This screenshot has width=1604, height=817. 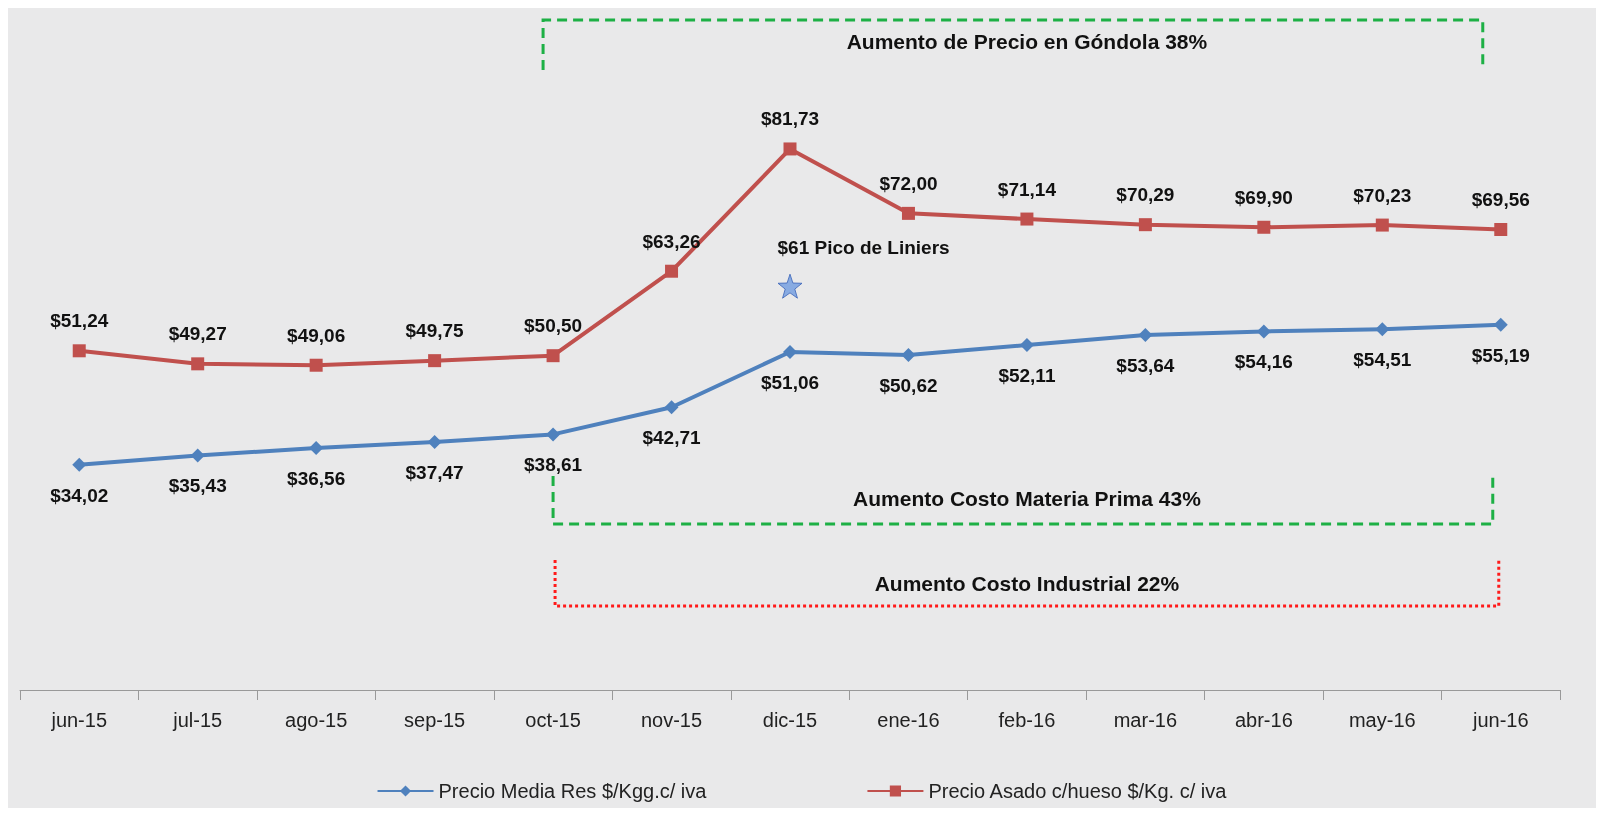 I want to click on data-label: $69,56, so click(x=1500, y=200).